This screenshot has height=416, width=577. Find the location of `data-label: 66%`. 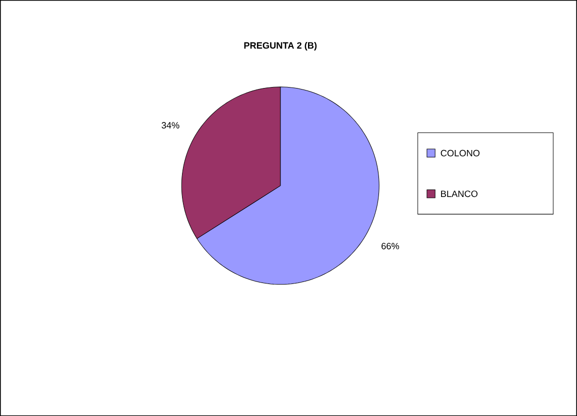

data-label: 66% is located at coordinates (391, 246).